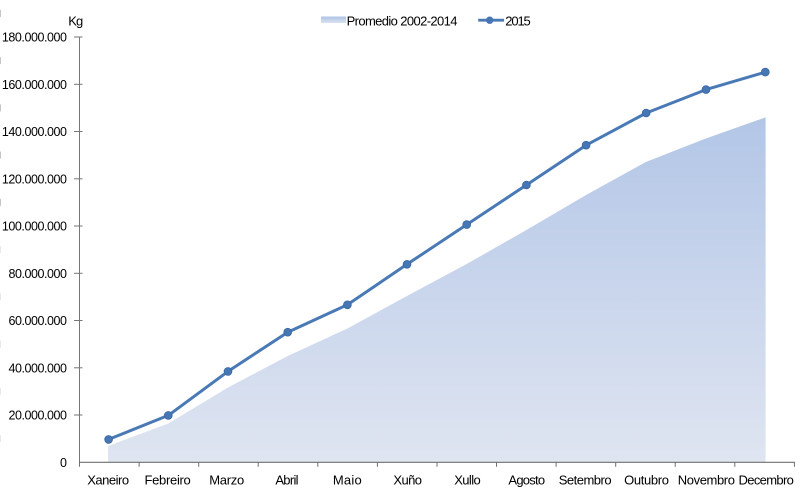  Describe the element at coordinates (37, 416) in the screenshot. I see `svg-text: 20.000.000` at that location.